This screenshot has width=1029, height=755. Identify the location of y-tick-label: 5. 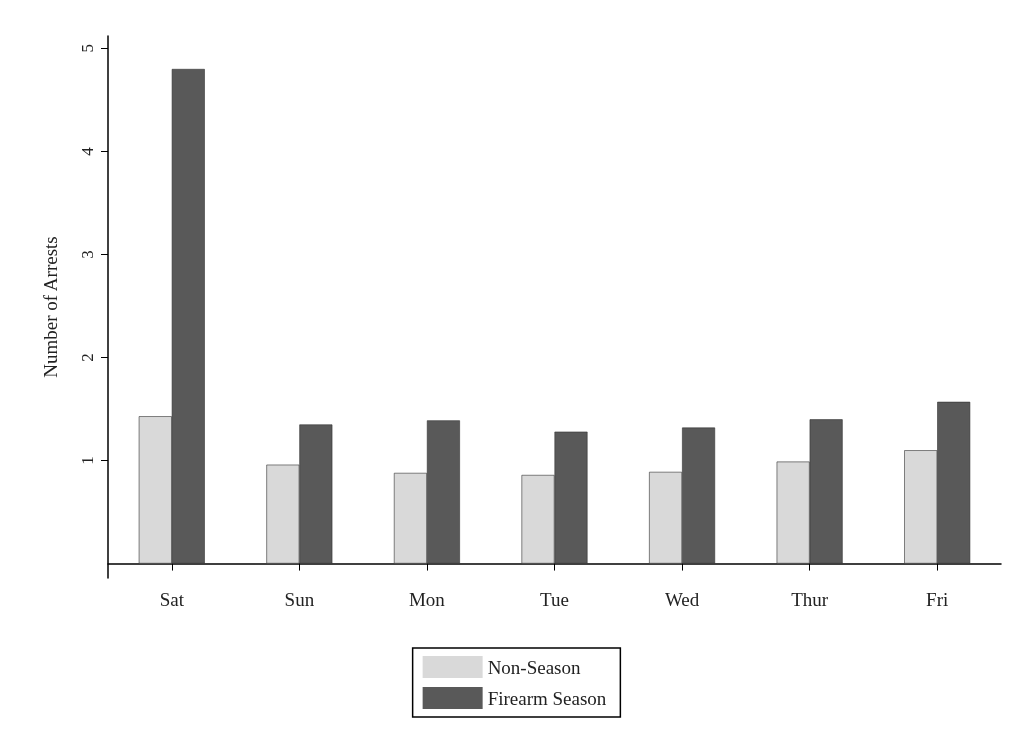
(87, 48).